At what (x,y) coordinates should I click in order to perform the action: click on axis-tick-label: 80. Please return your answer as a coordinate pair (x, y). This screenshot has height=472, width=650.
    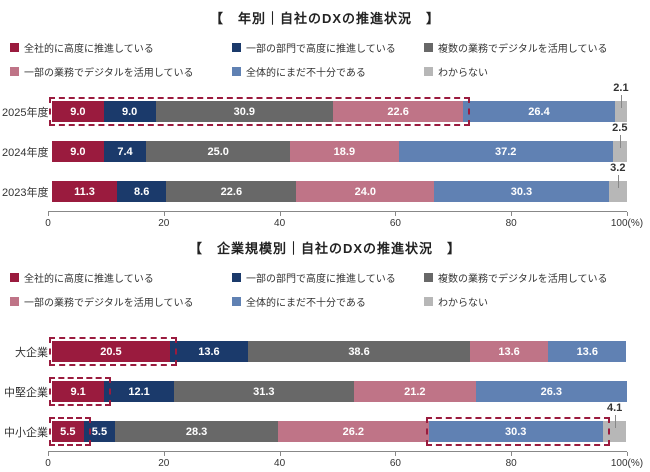
    Looking at the image, I should click on (511, 463).